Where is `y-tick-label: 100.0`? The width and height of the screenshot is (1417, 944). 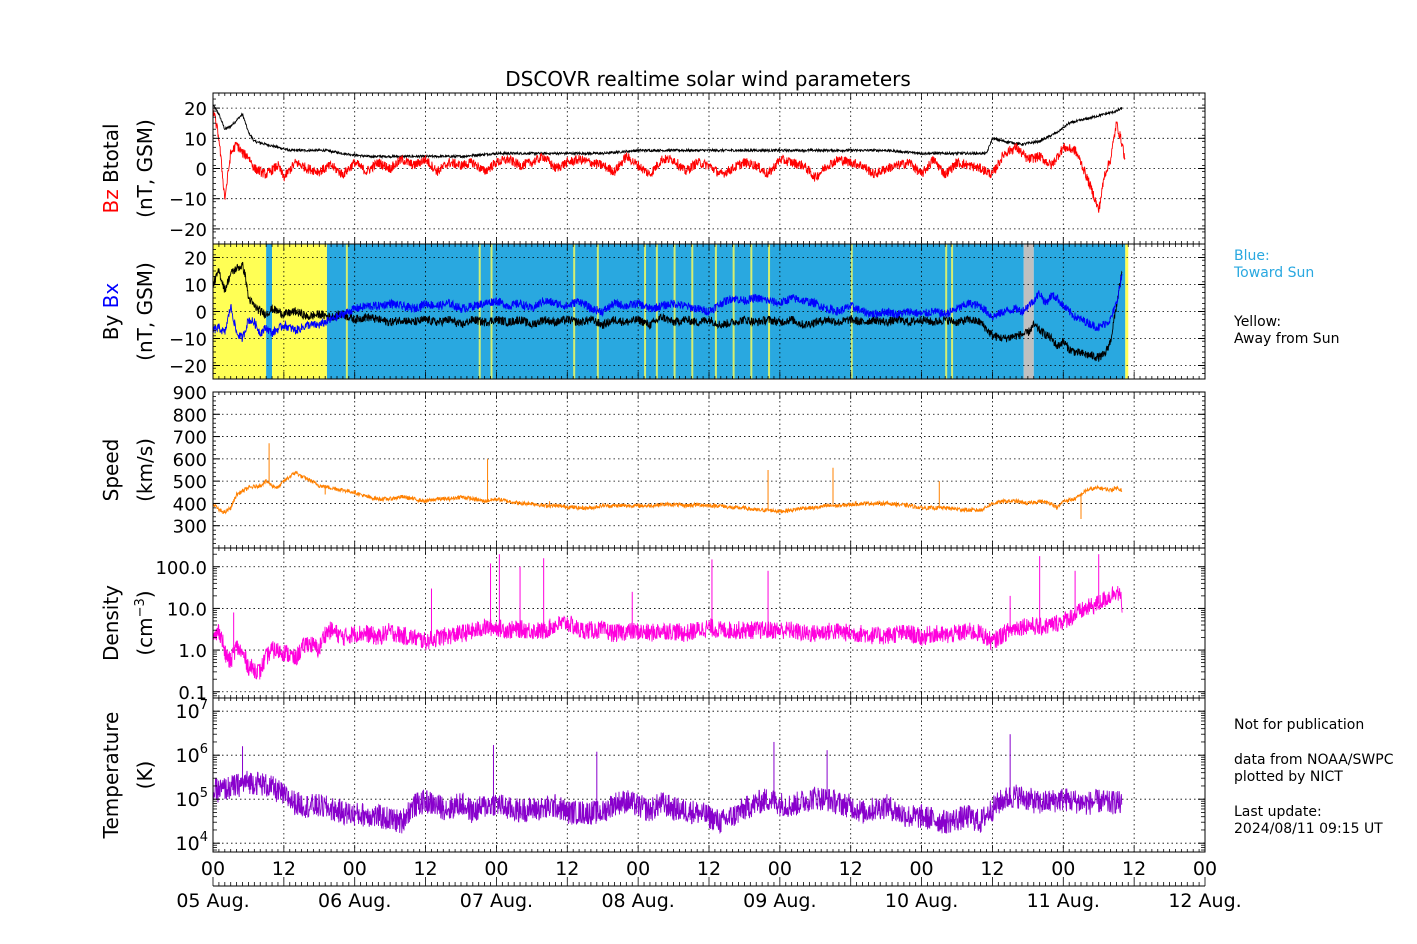
y-tick-label: 100.0 is located at coordinates (181, 568).